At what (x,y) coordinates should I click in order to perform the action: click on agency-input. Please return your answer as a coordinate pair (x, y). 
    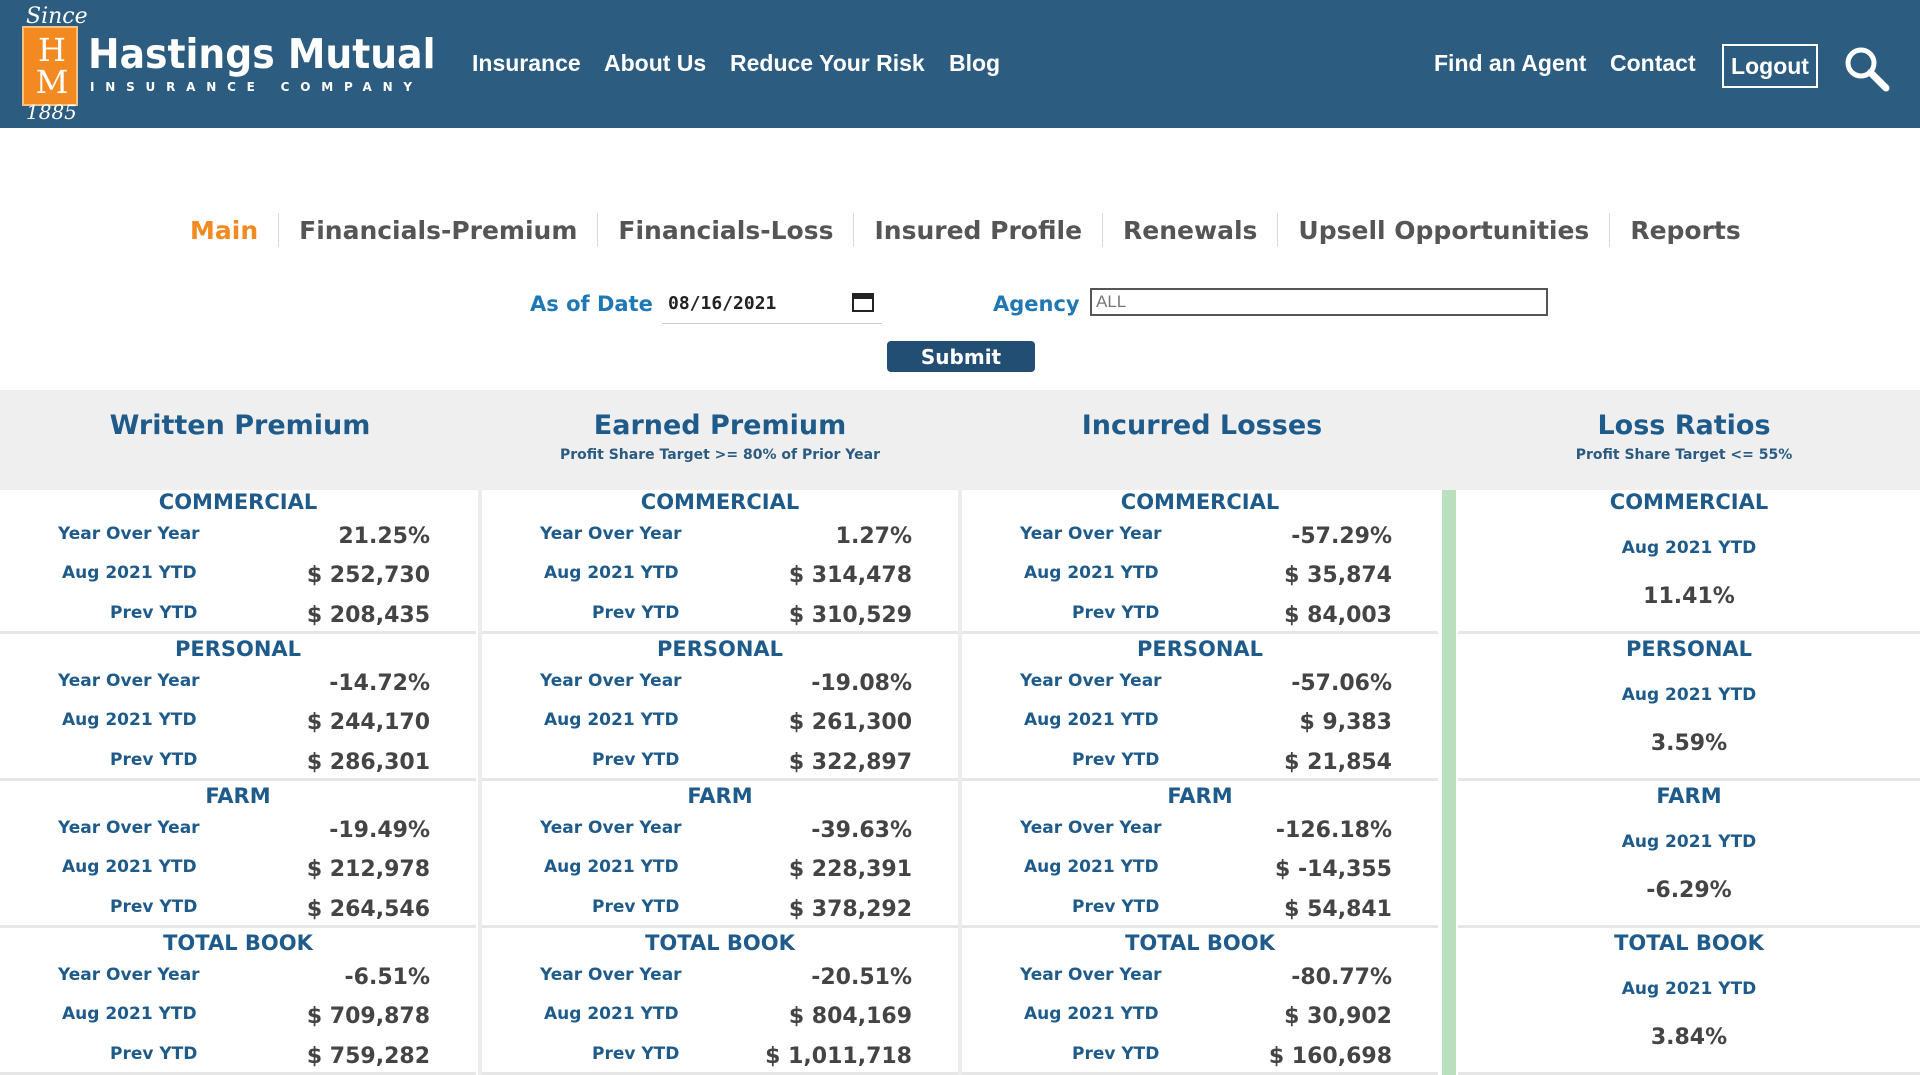
    Looking at the image, I should click on (1319, 302).